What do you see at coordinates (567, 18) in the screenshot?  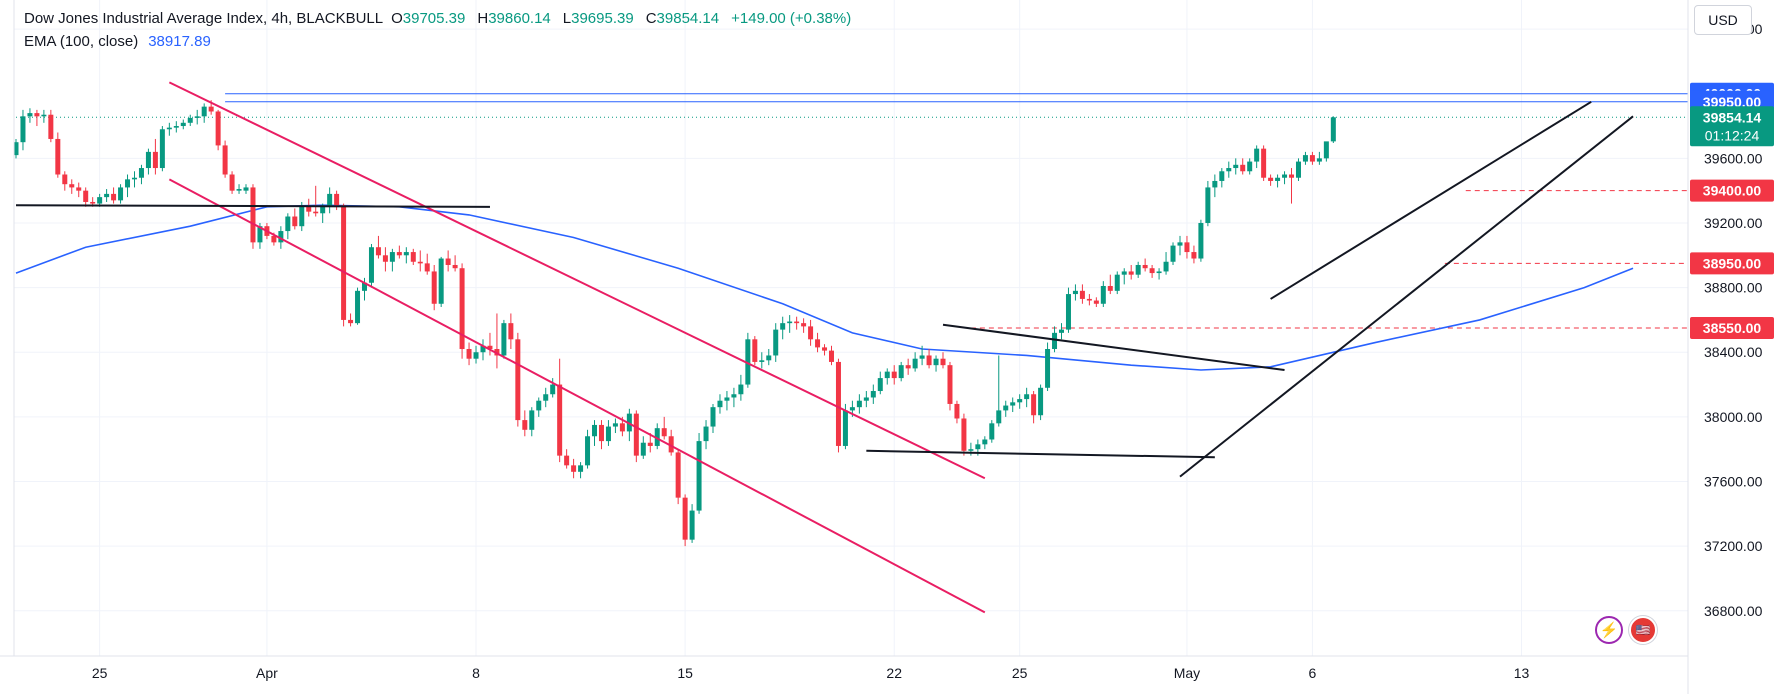 I see `low-key: L` at bounding box center [567, 18].